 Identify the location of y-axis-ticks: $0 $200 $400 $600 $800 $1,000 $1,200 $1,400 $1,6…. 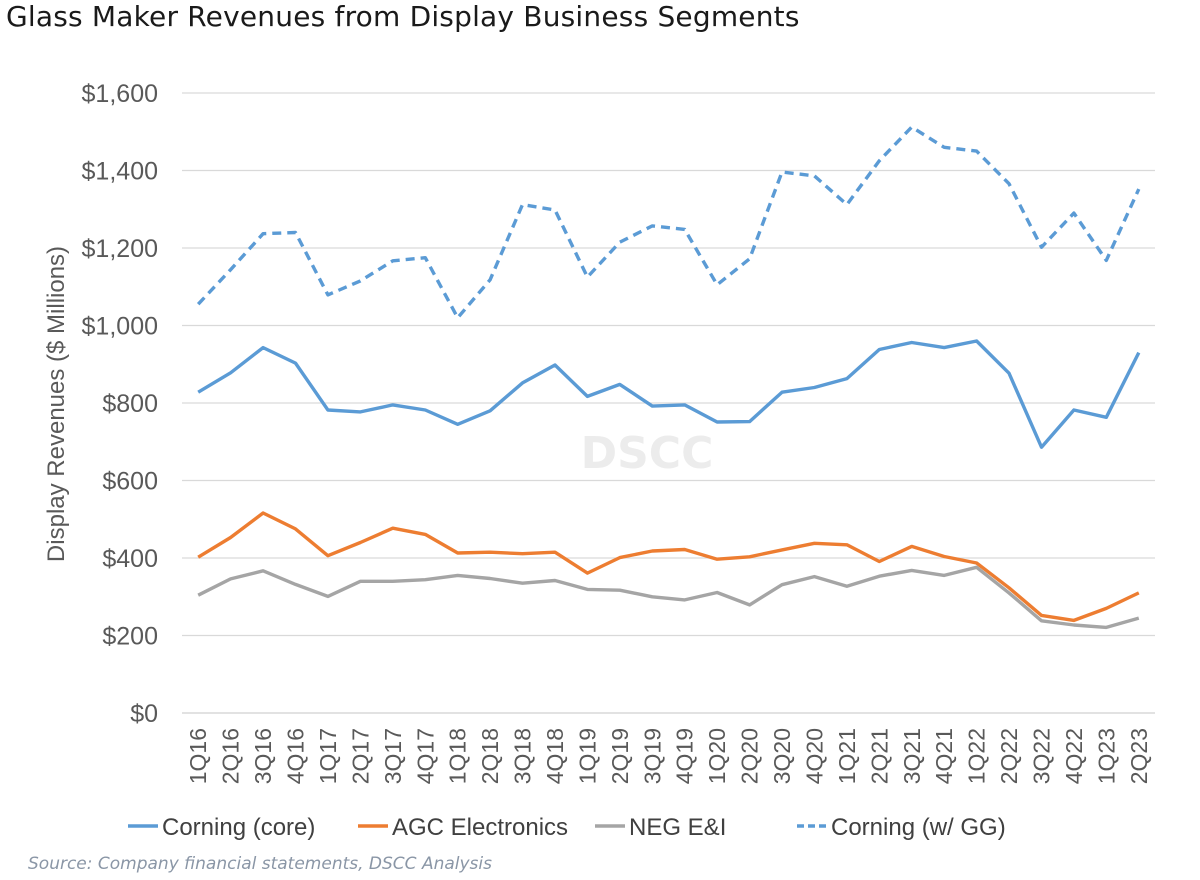
(120, 404).